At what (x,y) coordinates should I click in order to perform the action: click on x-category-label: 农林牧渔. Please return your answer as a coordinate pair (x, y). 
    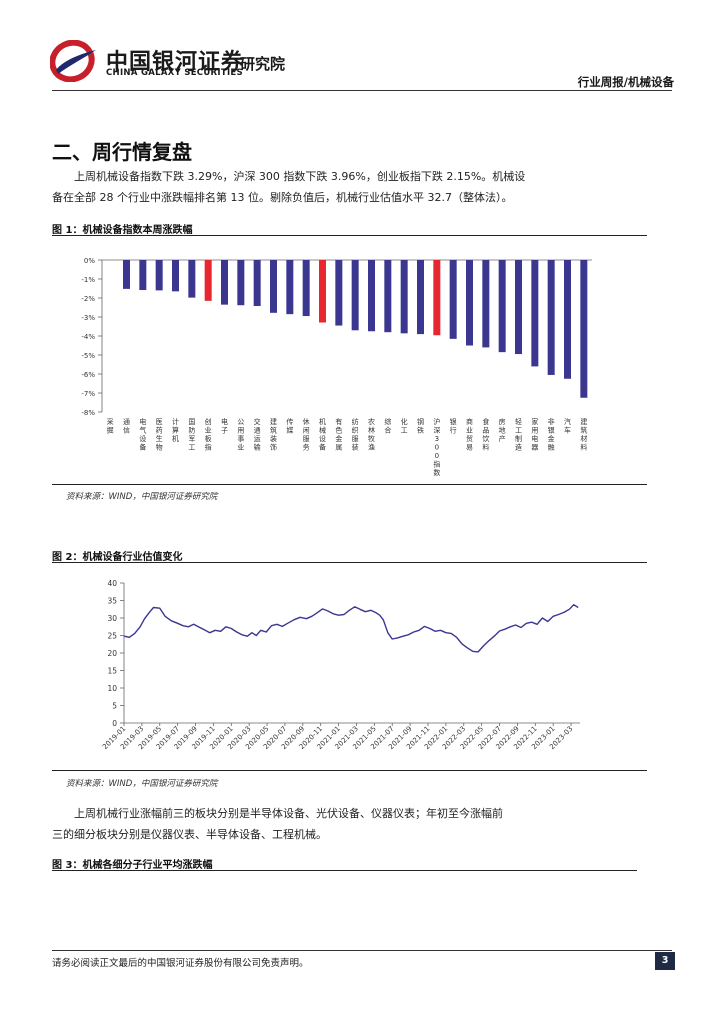
    Looking at the image, I should click on (371, 434).